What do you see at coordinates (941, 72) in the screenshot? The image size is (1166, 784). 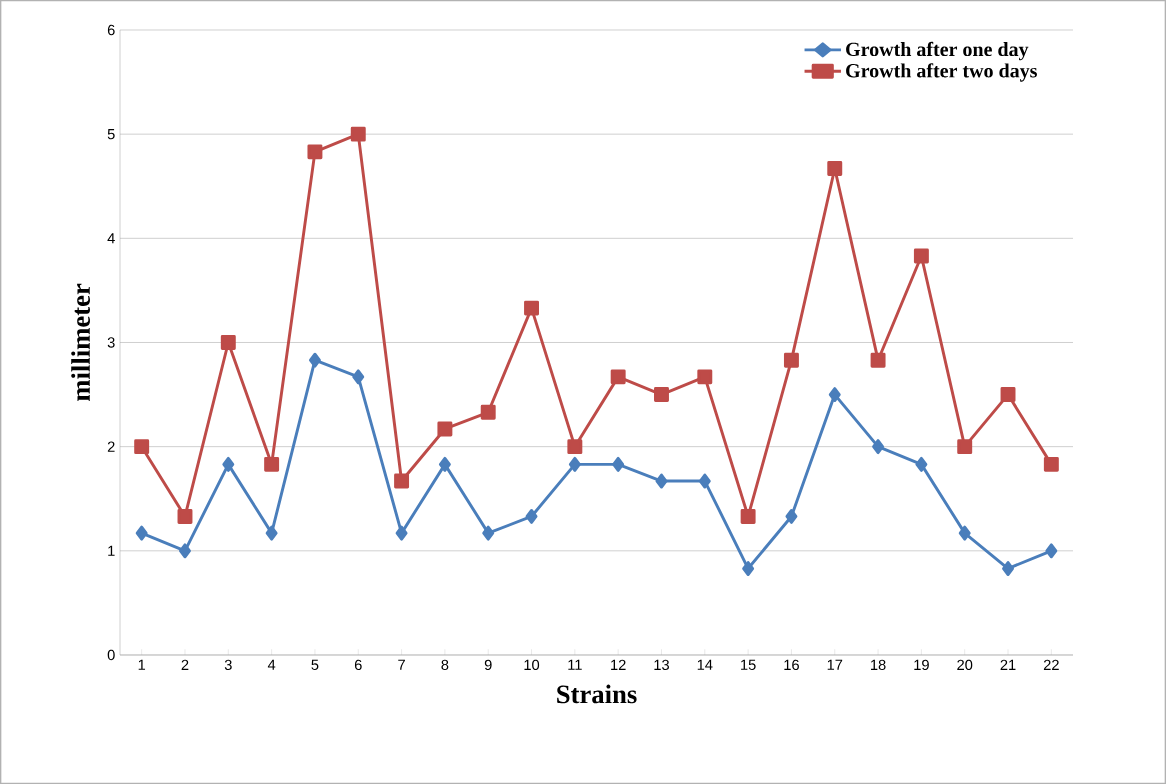 I see `legend-label: Growth after two days` at bounding box center [941, 72].